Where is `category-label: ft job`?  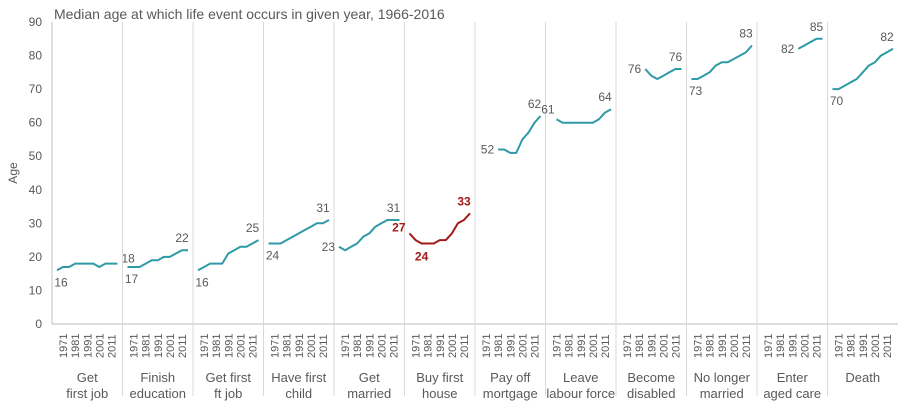 category-label: ft job is located at coordinates (228, 393).